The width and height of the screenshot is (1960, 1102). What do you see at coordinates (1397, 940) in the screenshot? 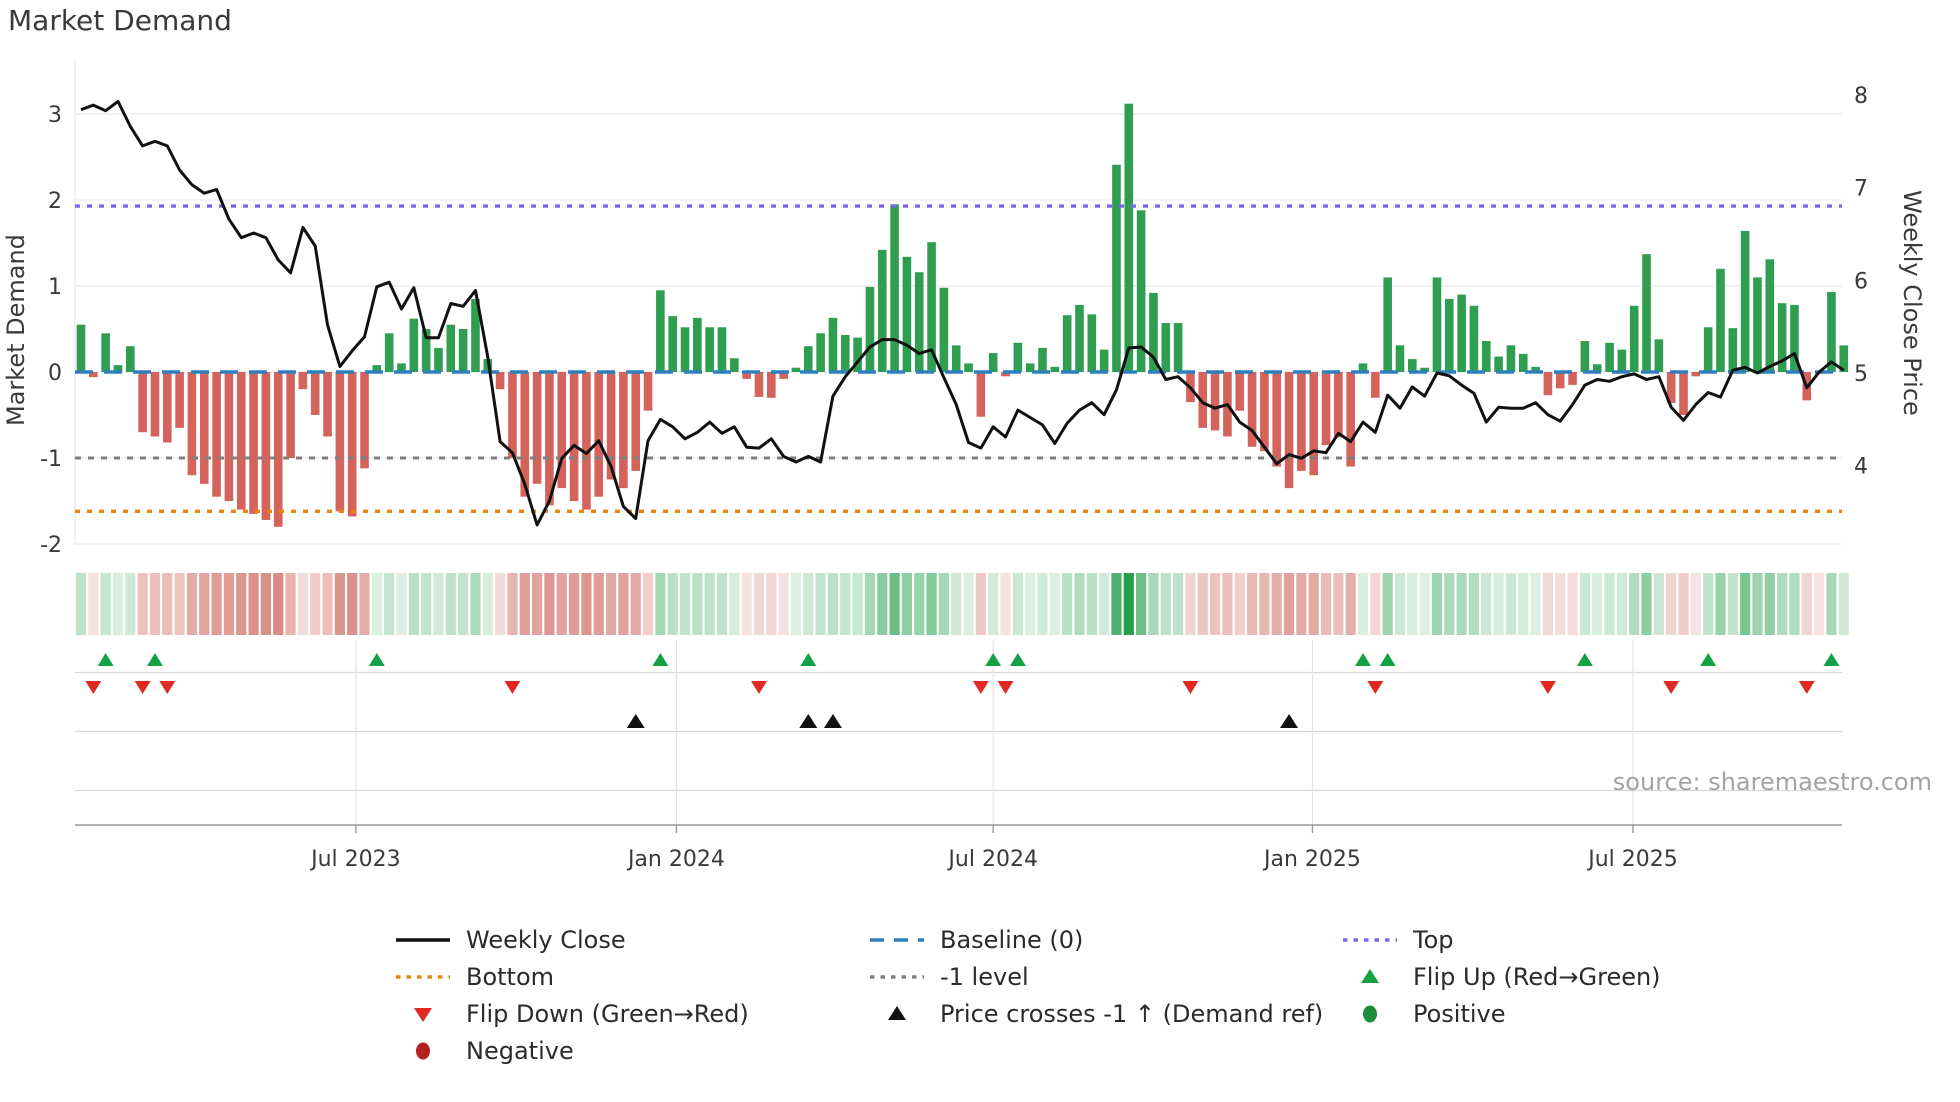
I see `legend-entry: Top` at bounding box center [1397, 940].